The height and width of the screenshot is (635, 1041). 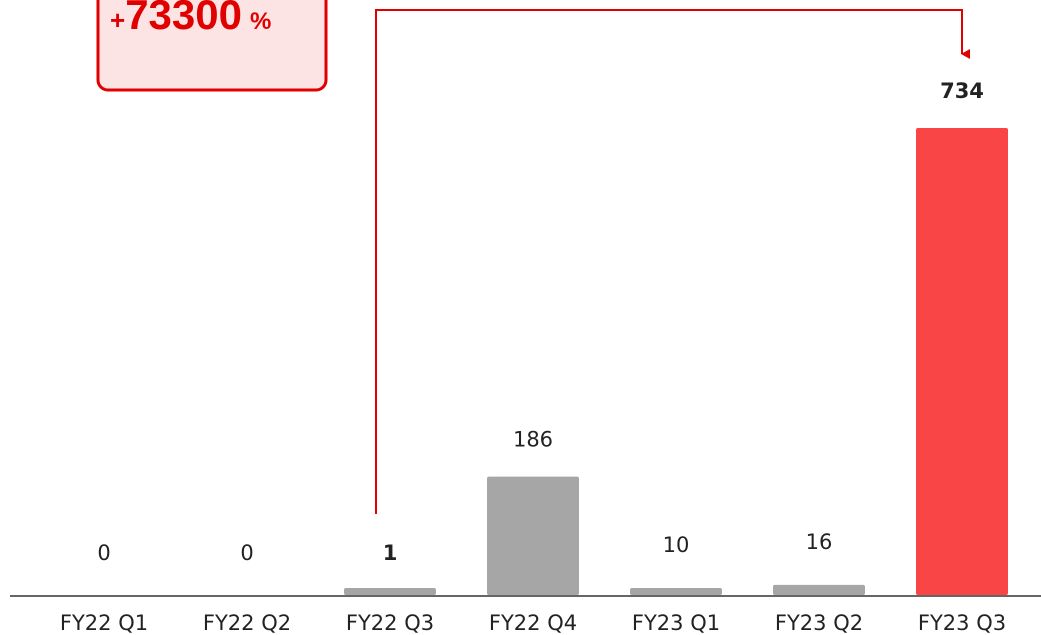 What do you see at coordinates (962, 623) in the screenshot?
I see `category-label-fy23-q3: FY23 Q3` at bounding box center [962, 623].